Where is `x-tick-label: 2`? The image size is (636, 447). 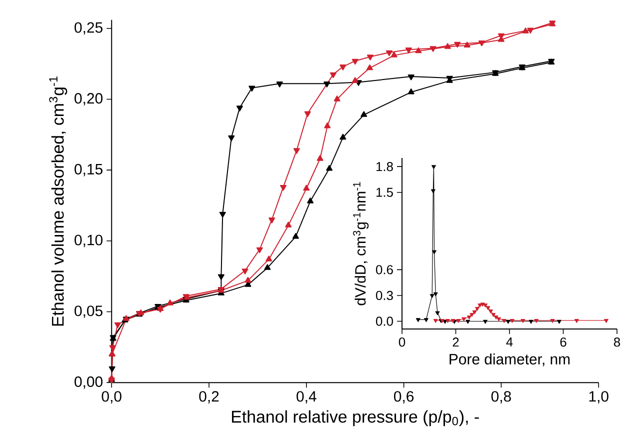 x-tick-label: 2 is located at coordinates (455, 342).